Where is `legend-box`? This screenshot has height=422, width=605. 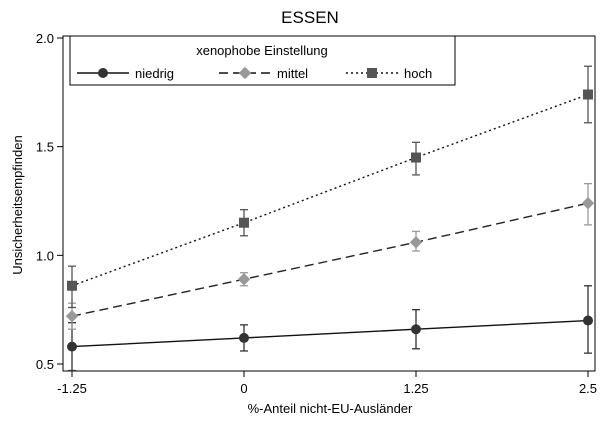 legend-box is located at coordinates (262, 60).